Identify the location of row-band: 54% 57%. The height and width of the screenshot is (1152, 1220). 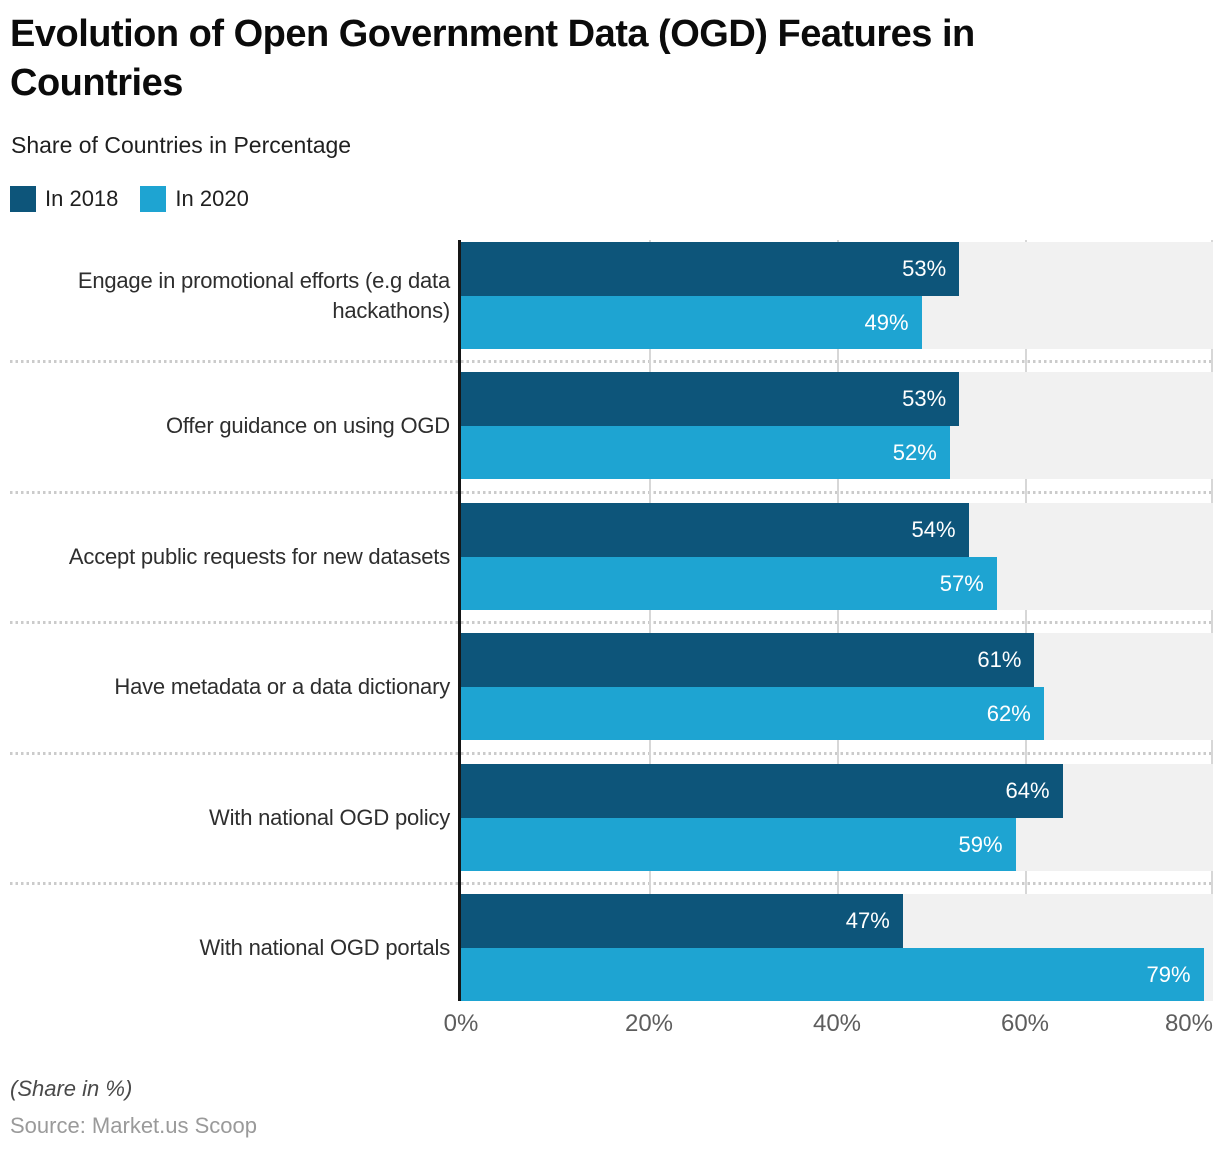
(837, 556).